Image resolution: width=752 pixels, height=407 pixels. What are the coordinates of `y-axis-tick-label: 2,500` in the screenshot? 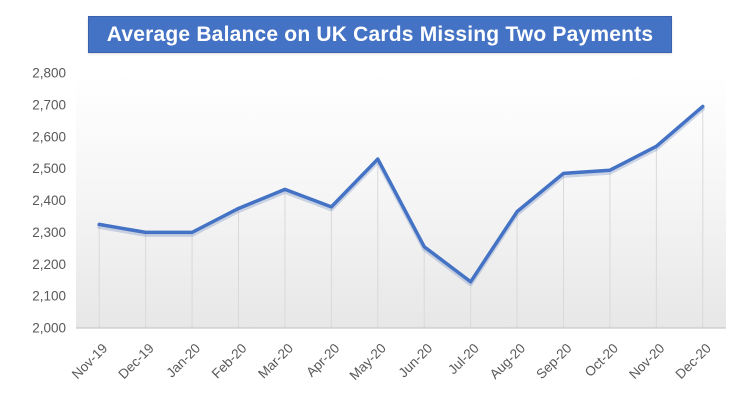 It's located at (49, 168).